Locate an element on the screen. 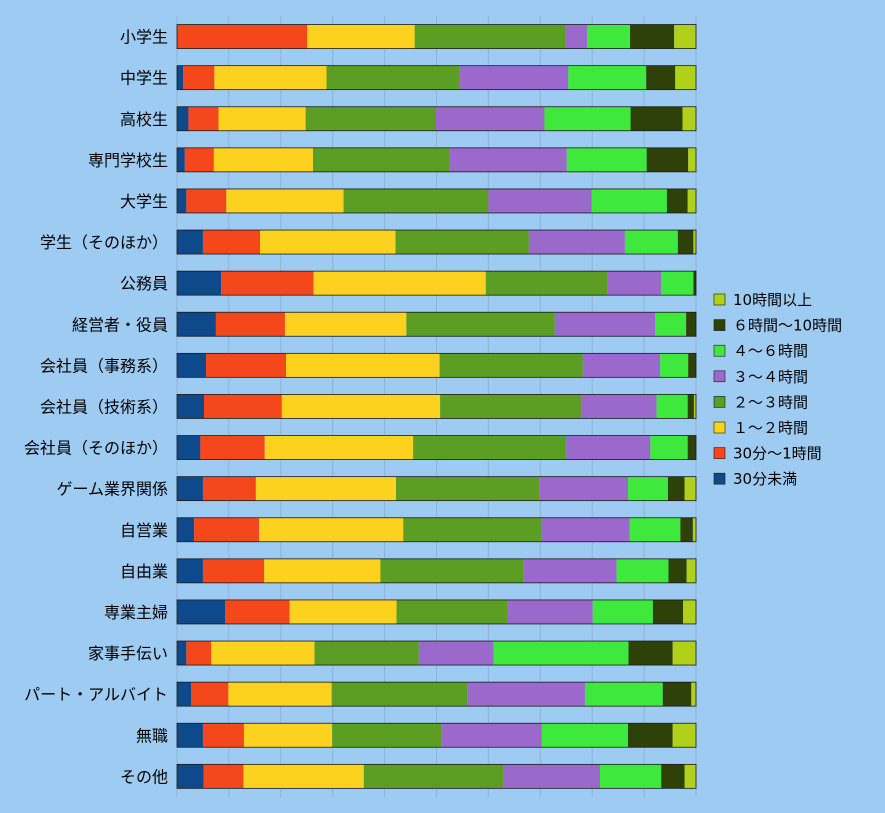 The width and height of the screenshot is (885, 813). category-label: 専業主婦 is located at coordinates (136, 612).